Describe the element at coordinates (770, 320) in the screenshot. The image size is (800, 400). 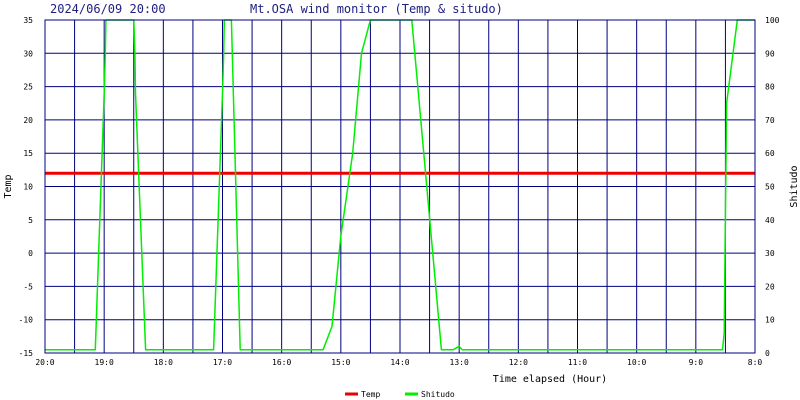
I see `y2-tick-label: 10` at that location.